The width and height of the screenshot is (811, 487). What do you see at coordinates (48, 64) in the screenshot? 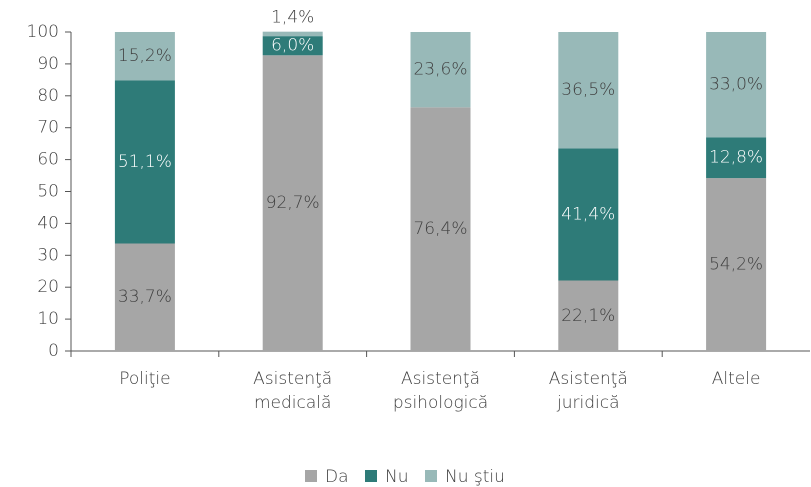
I see `y-tick-label: 90` at bounding box center [48, 64].